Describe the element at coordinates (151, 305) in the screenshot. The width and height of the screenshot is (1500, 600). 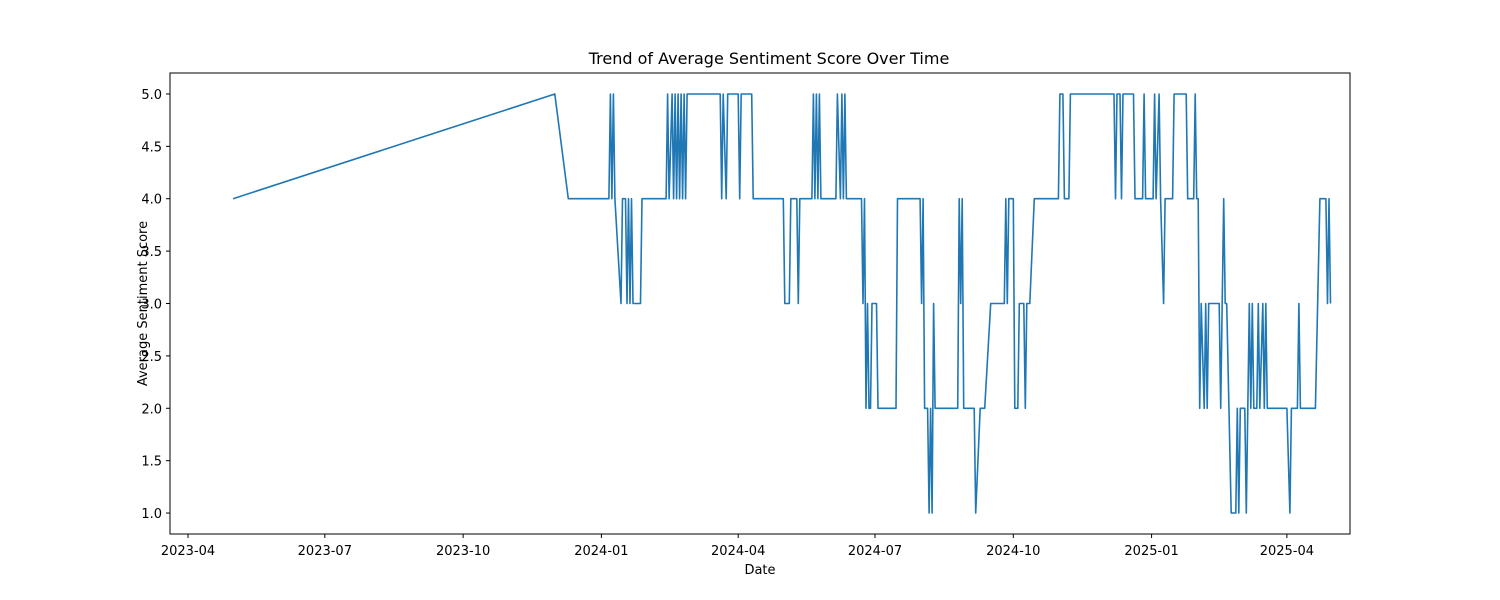
I see `y-tick-label: 3.0` at that location.